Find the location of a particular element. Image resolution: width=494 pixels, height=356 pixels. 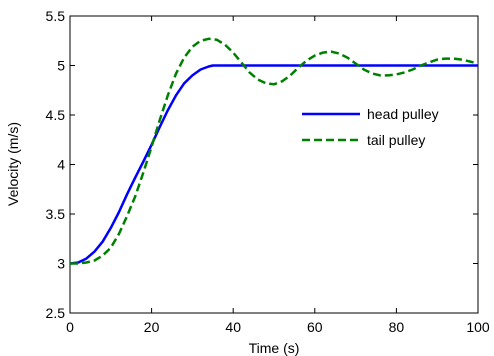

x-tick-label: 20 is located at coordinates (152, 327).